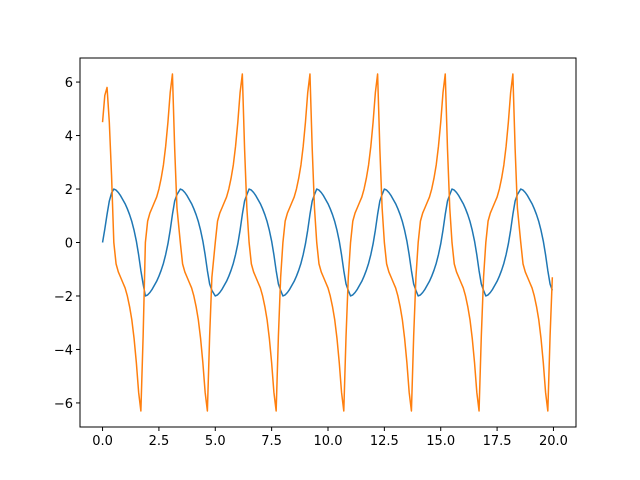 The height and width of the screenshot is (480, 640). What do you see at coordinates (63, 350) in the screenshot?
I see `y-tick-label: −4` at bounding box center [63, 350].